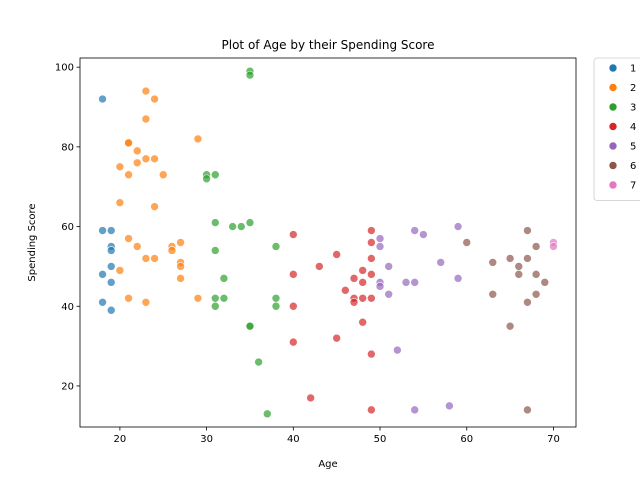 This screenshot has height=480, width=640. I want to click on x-tick-label-5: 60, so click(466, 439).